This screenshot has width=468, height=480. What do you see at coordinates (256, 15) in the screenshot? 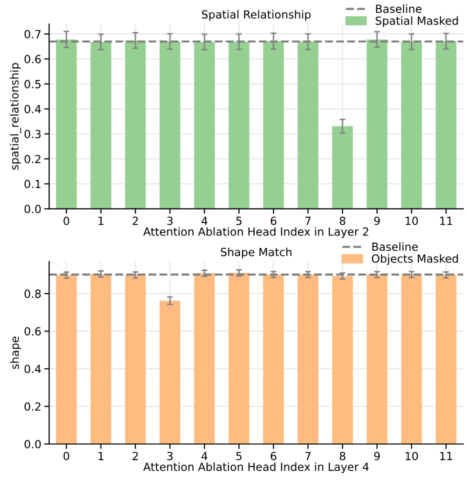
I see `chart-title: Spatial Relationship` at bounding box center [256, 15].